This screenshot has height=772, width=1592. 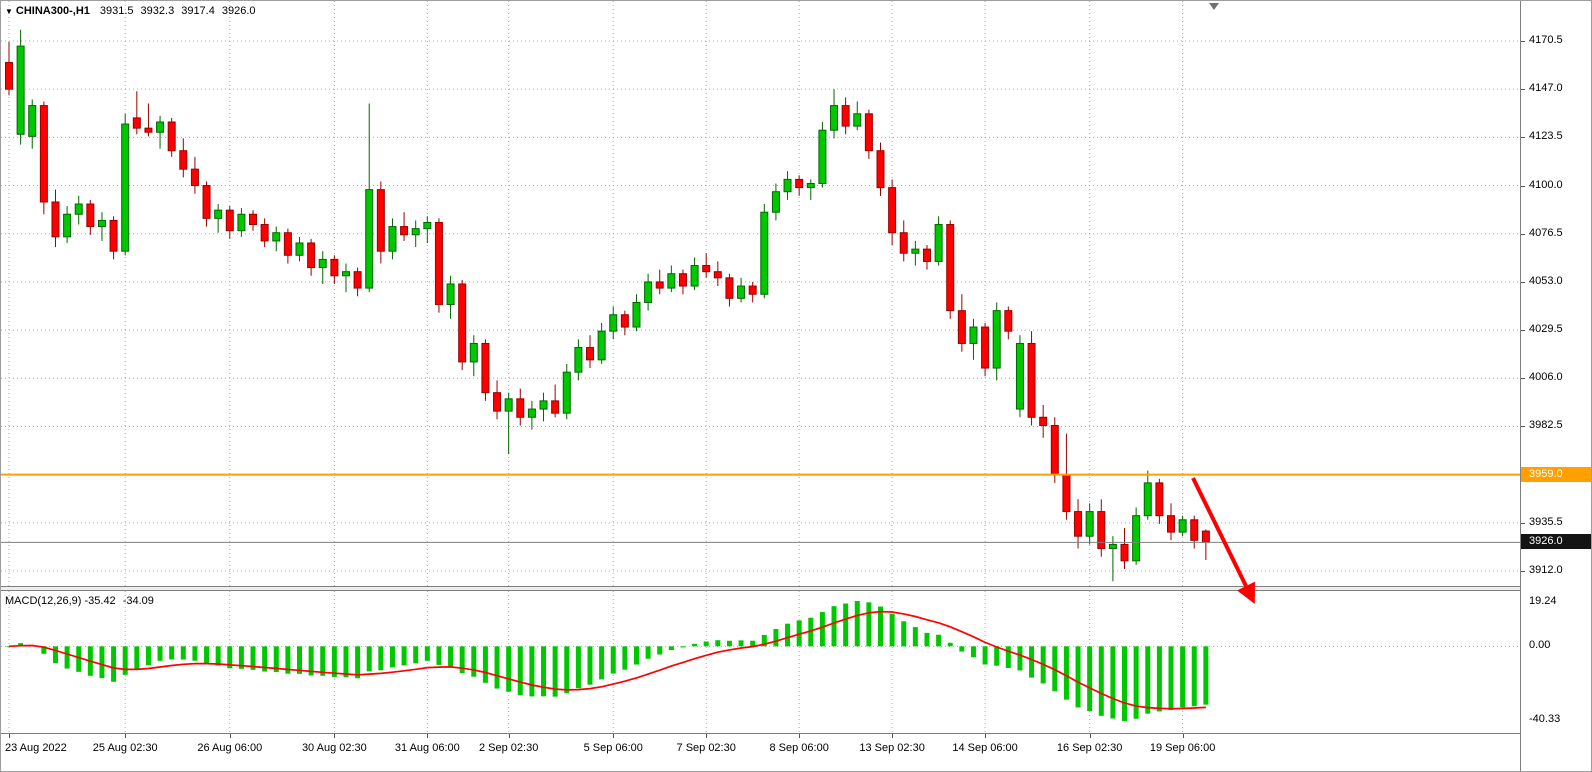 What do you see at coordinates (508, 748) in the screenshot?
I see `time-axis-label: 2 Sep 02:30` at bounding box center [508, 748].